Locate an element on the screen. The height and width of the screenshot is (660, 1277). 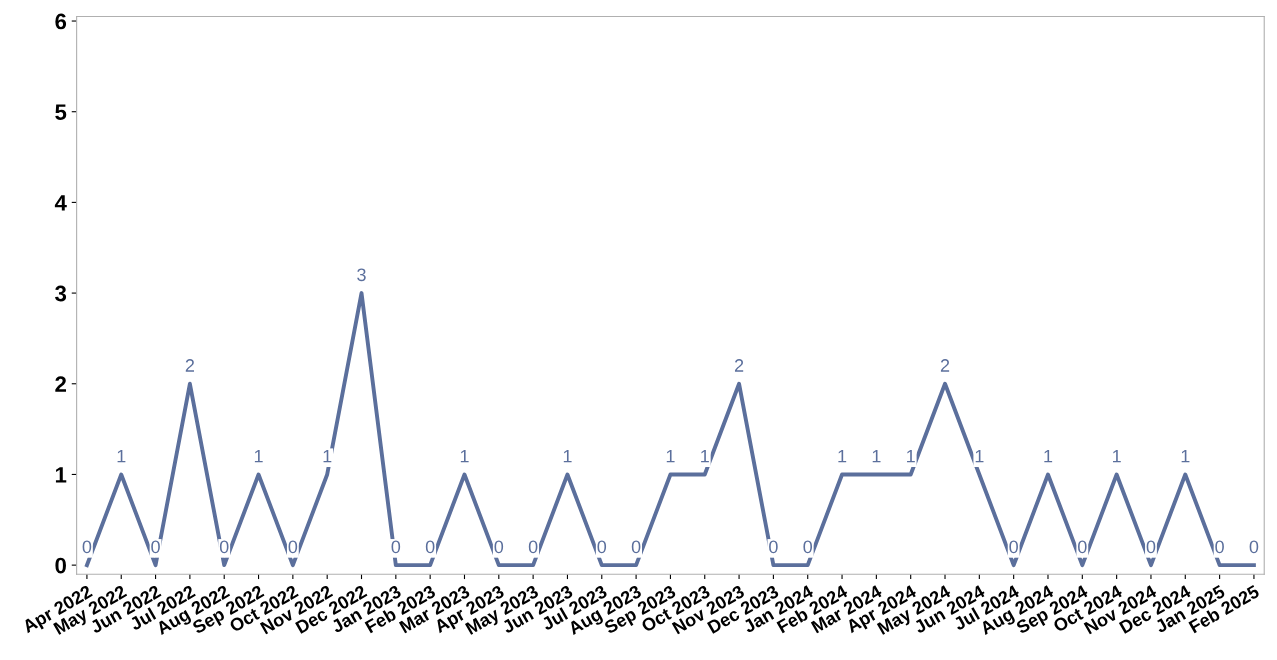
data-label: 3 is located at coordinates (361, 275).